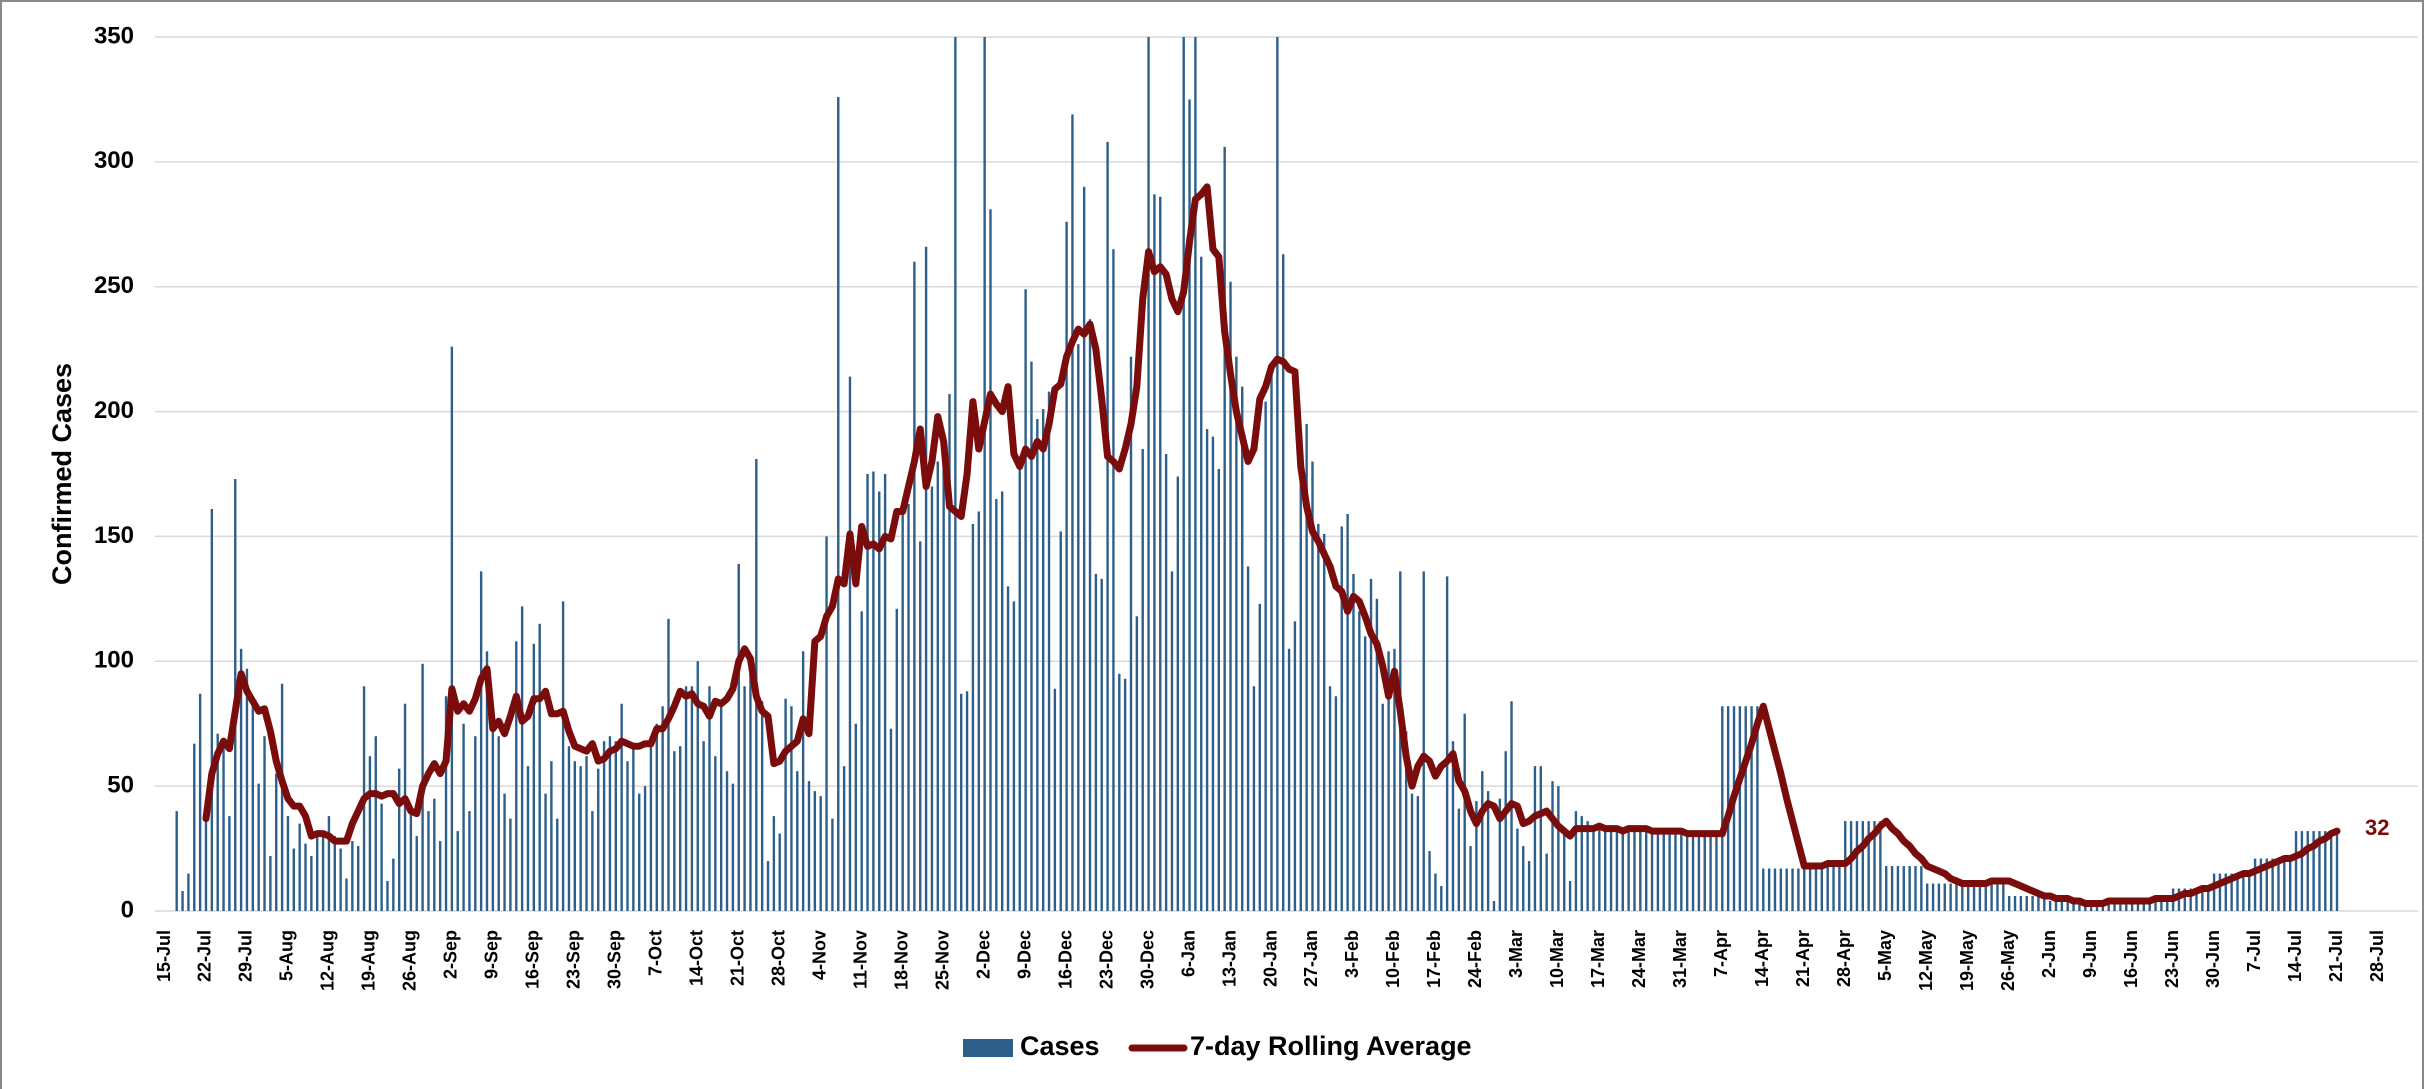 The image size is (2433, 1089). Describe the element at coordinates (2213, 959) in the screenshot. I see `x-tick-label: 30-Jun` at that location.